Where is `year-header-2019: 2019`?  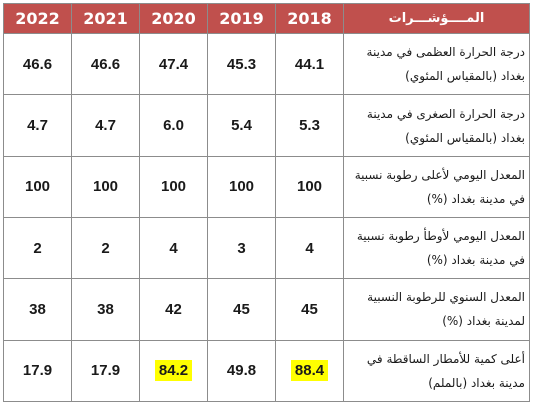 year-header-2019: 2019 is located at coordinates (241, 18).